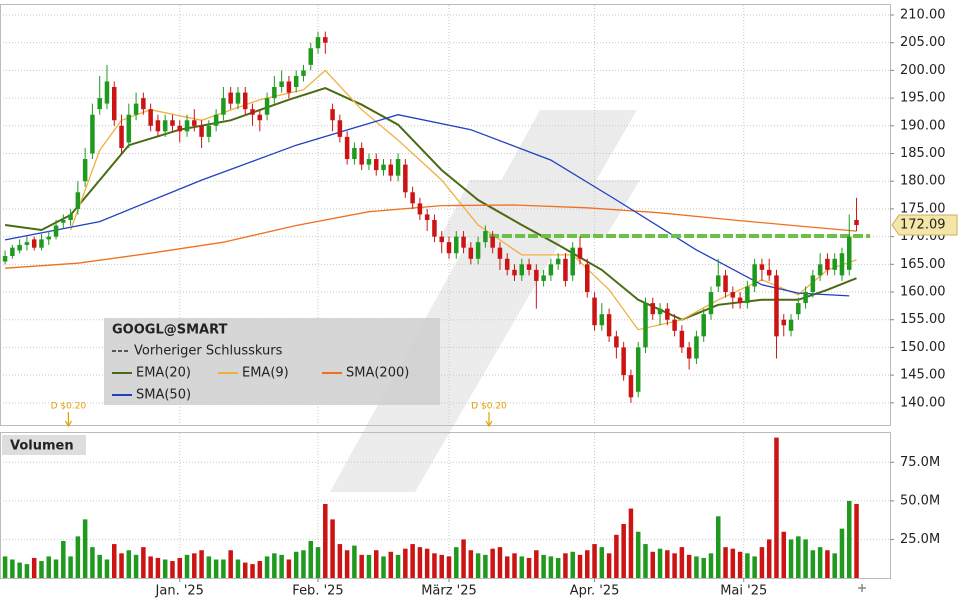  What do you see at coordinates (920, 462) in the screenshot?
I see `y-tick-label: 75.0M` at bounding box center [920, 462].